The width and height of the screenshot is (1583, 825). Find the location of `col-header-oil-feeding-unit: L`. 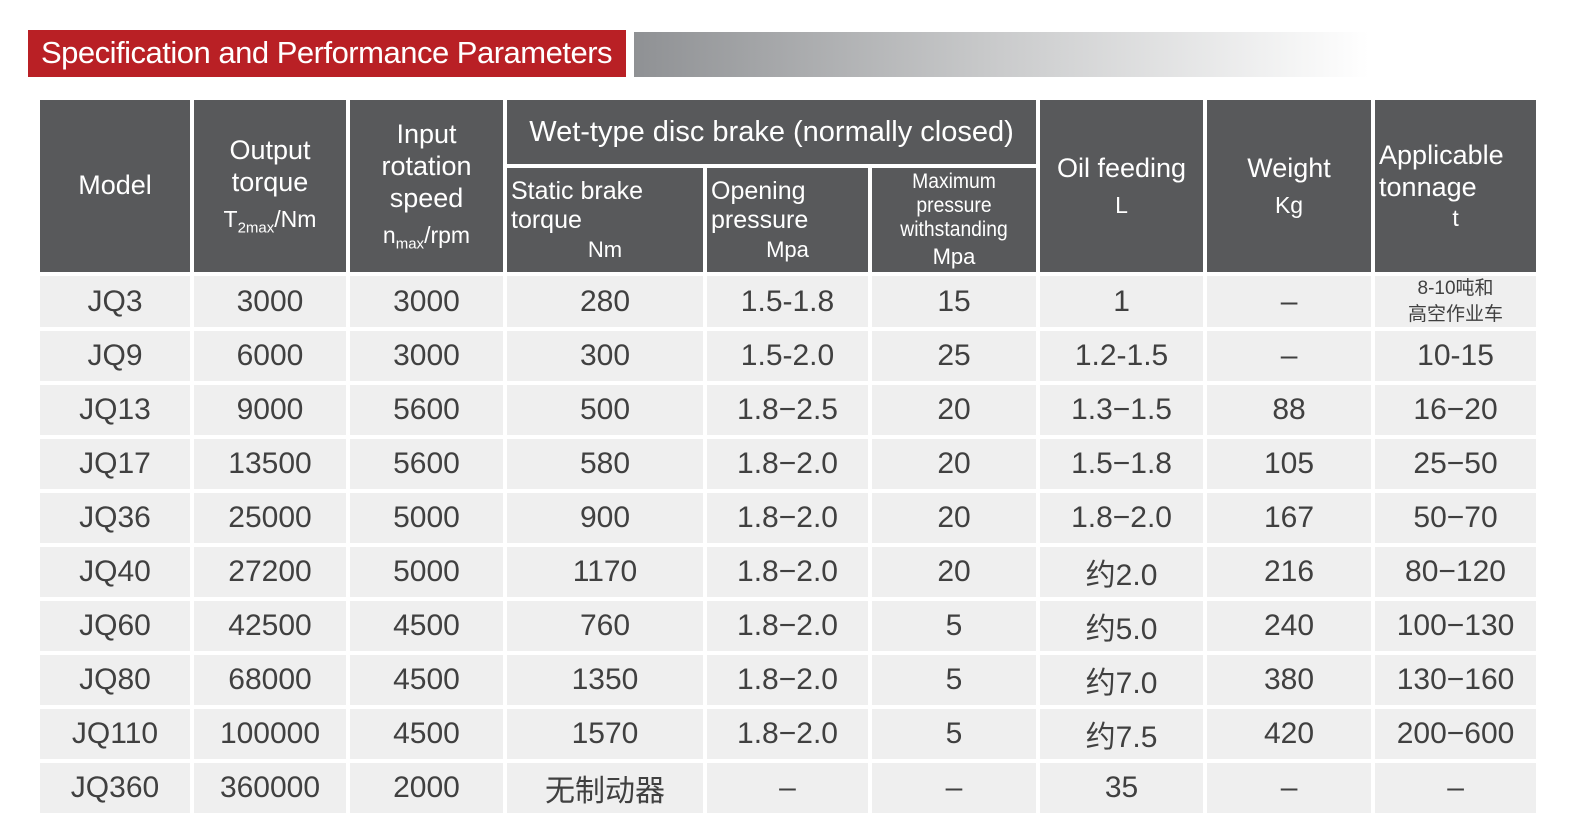

col-header-oil-feeding-unit: L is located at coordinates (1121, 205).